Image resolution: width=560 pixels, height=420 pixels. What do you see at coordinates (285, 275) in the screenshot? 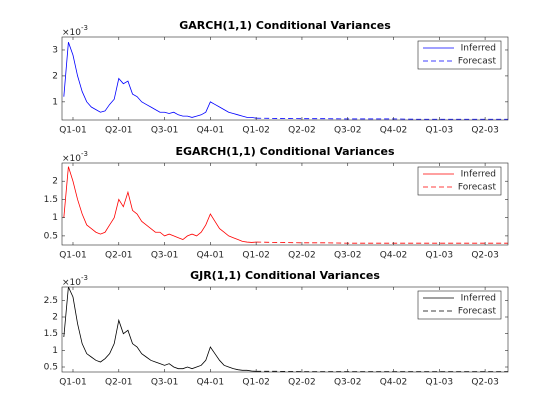
I see `chart-title: GJR(1,1) Conditional Variances` at bounding box center [285, 275].